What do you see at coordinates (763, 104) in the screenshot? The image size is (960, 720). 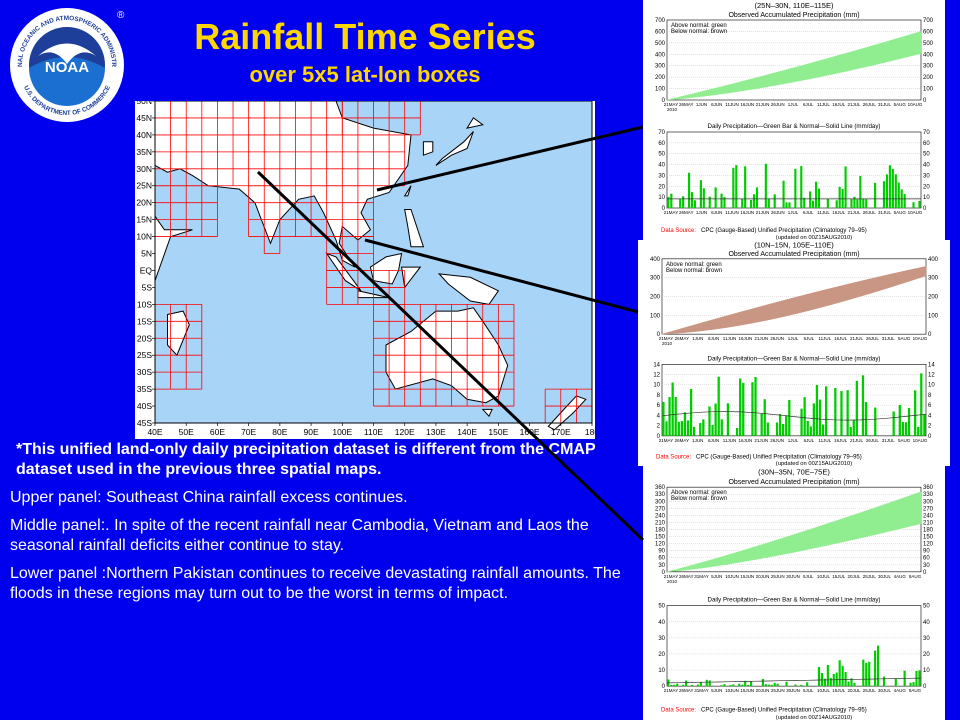 I see `acc-x-tick: 21JUN` at bounding box center [763, 104].